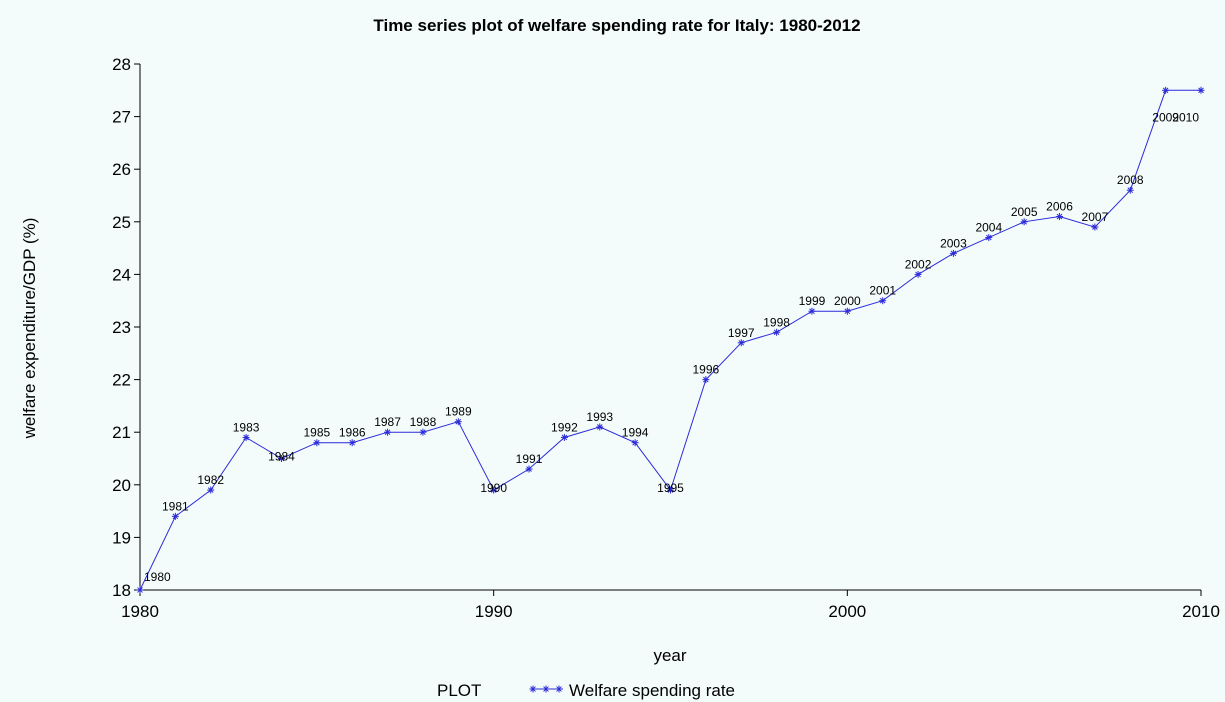  I want to click on point-label: 1984, so click(281, 457).